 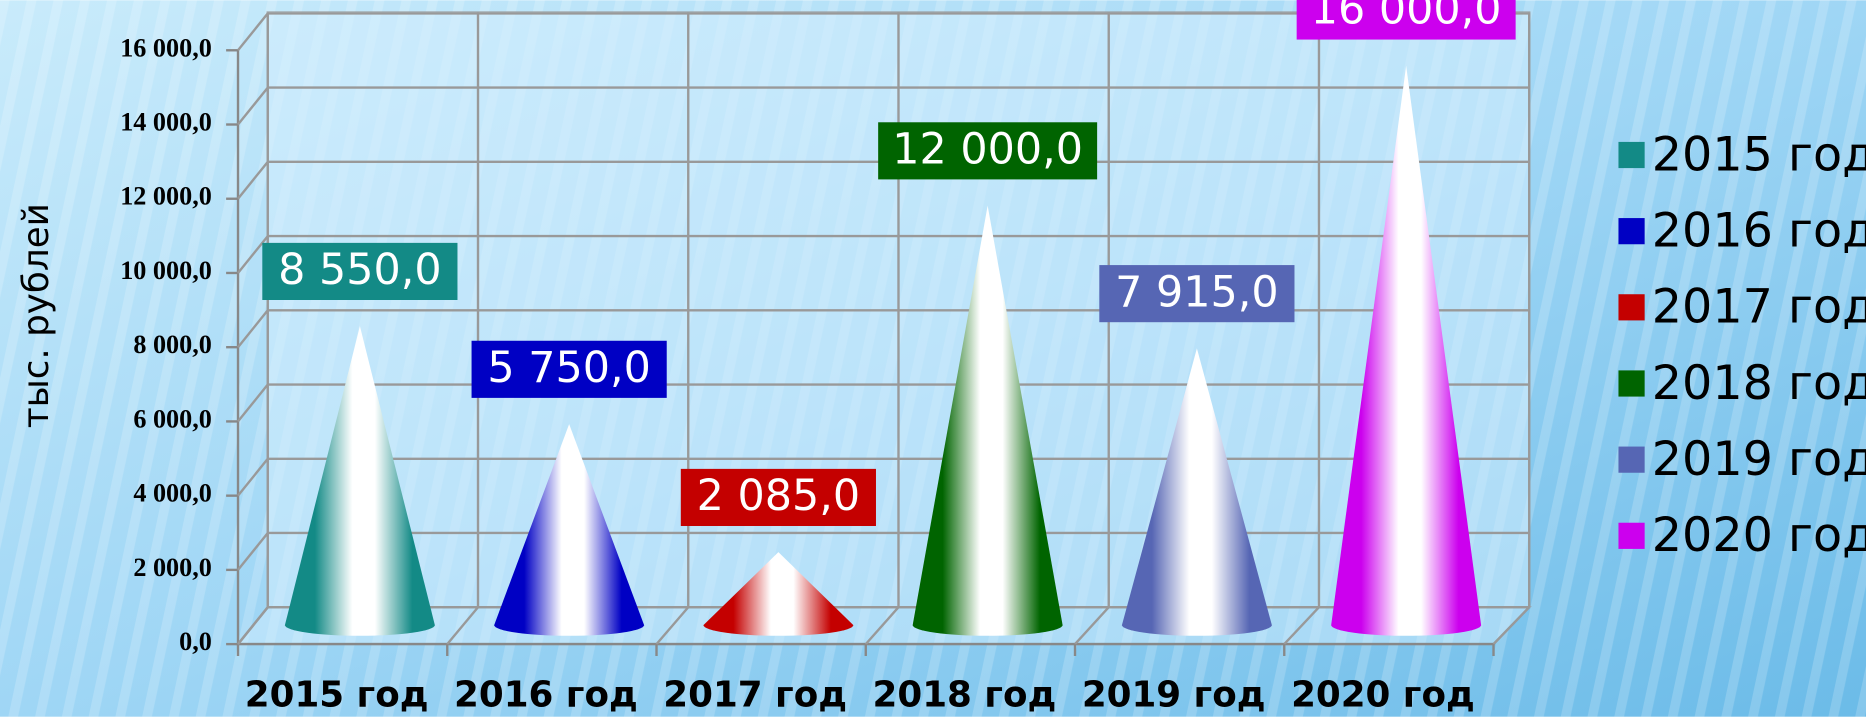 I want to click on x-tick-label: 2019 год, so click(x=1174, y=694).